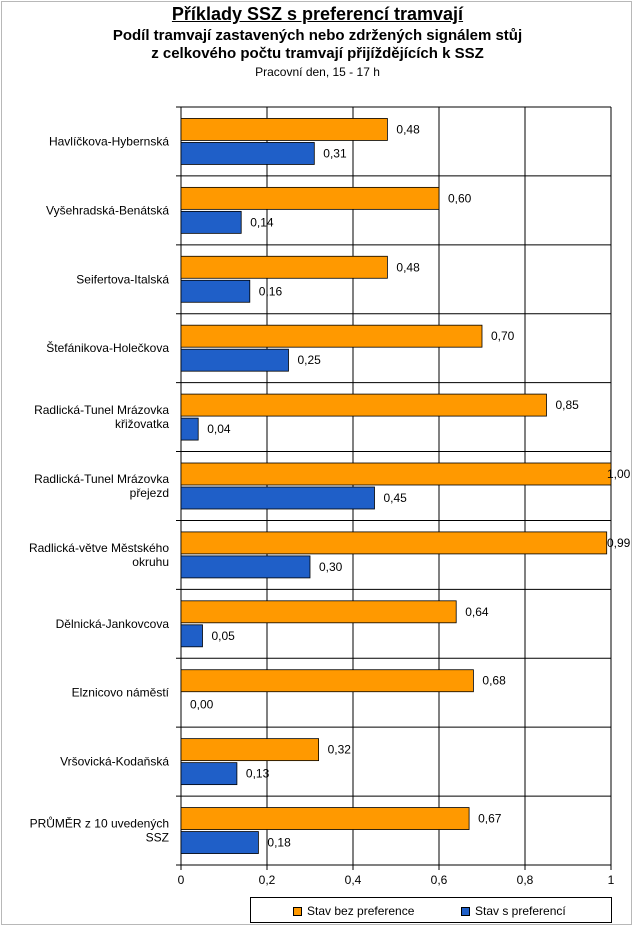 The image size is (635, 928). I want to click on category-label-line: Seifertova-Italská, so click(122, 279).